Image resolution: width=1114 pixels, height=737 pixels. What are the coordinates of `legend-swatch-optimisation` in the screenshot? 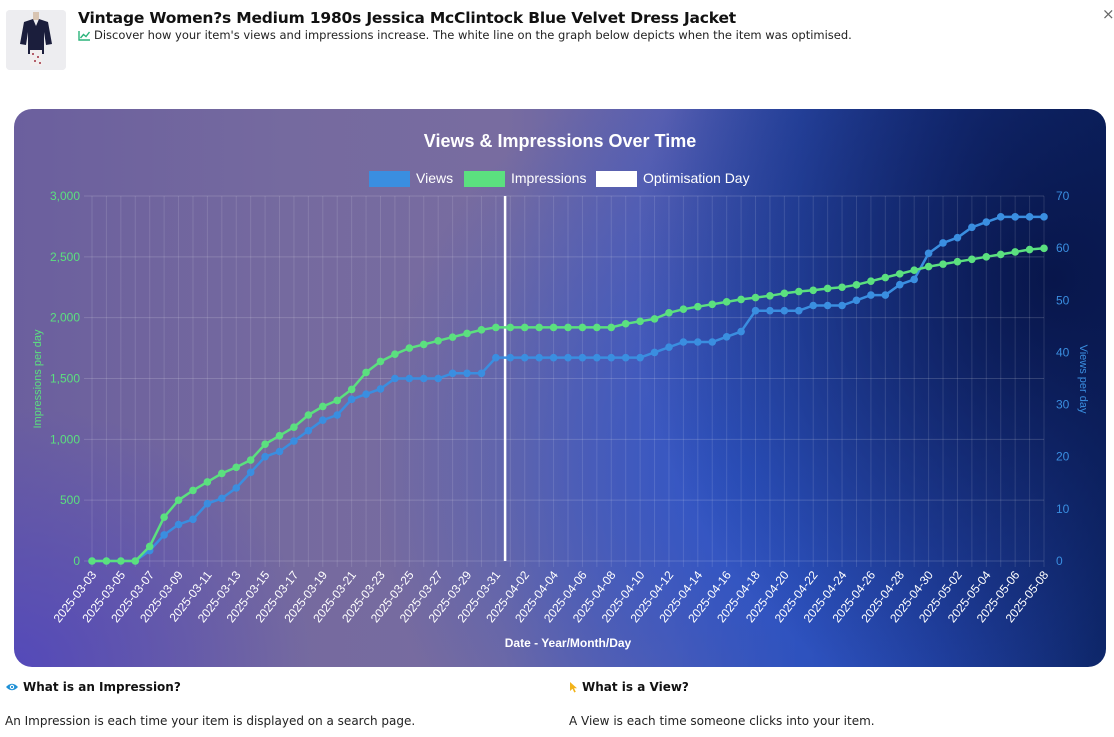 It's located at (616, 179).